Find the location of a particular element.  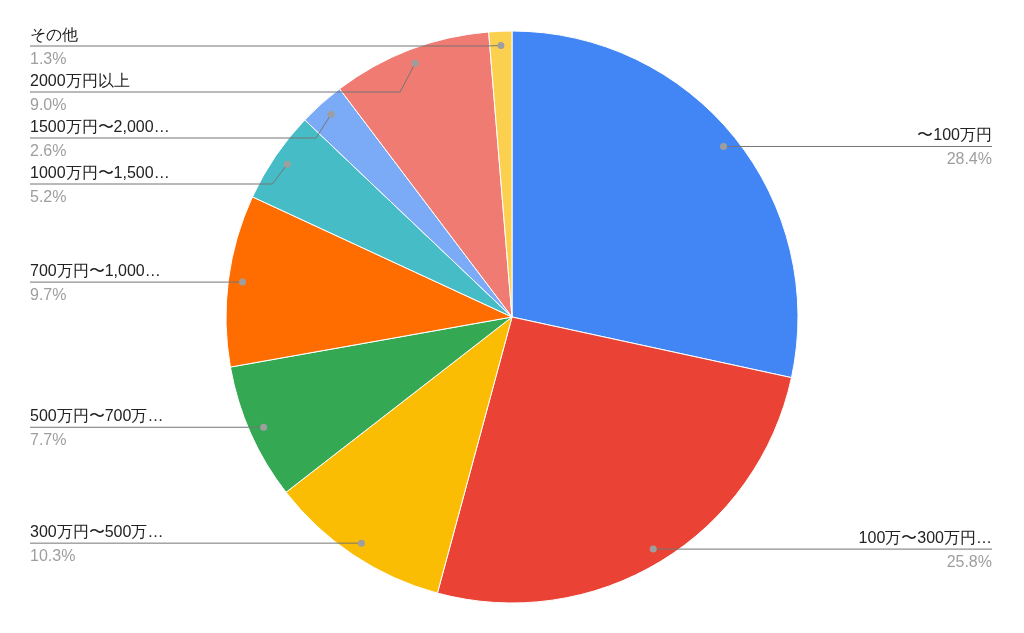

data-label: 10.3% is located at coordinates (53, 556).